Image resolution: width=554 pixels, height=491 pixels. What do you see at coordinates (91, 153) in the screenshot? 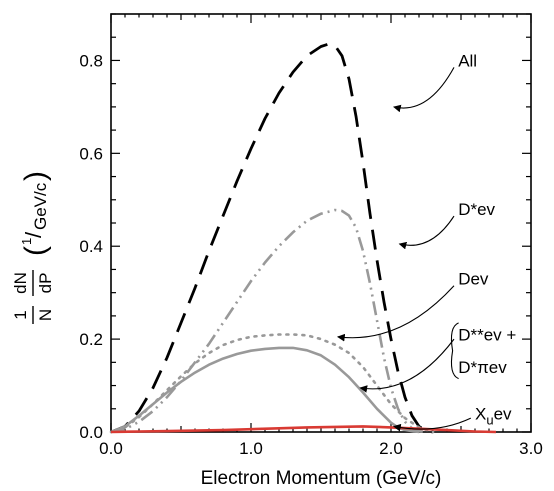
I see `y-tick-label: 0.6` at bounding box center [91, 153].